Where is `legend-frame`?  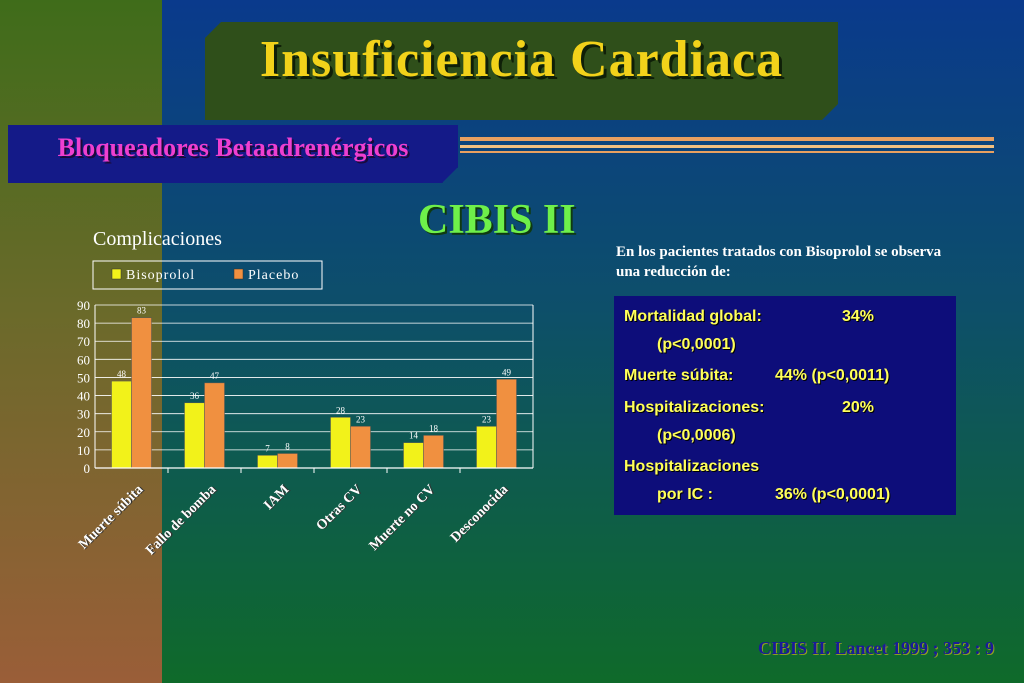 legend-frame is located at coordinates (207, 275).